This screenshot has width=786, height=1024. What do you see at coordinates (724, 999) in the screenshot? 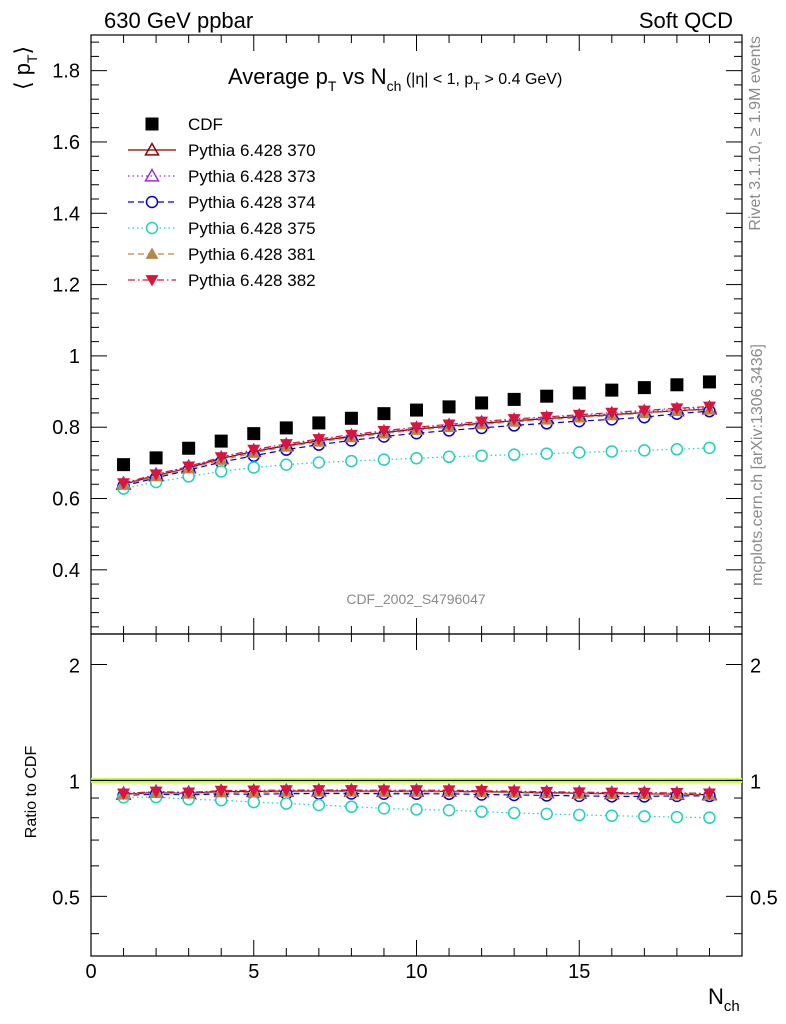
I see `x-axis-label: Nch` at bounding box center [724, 999].